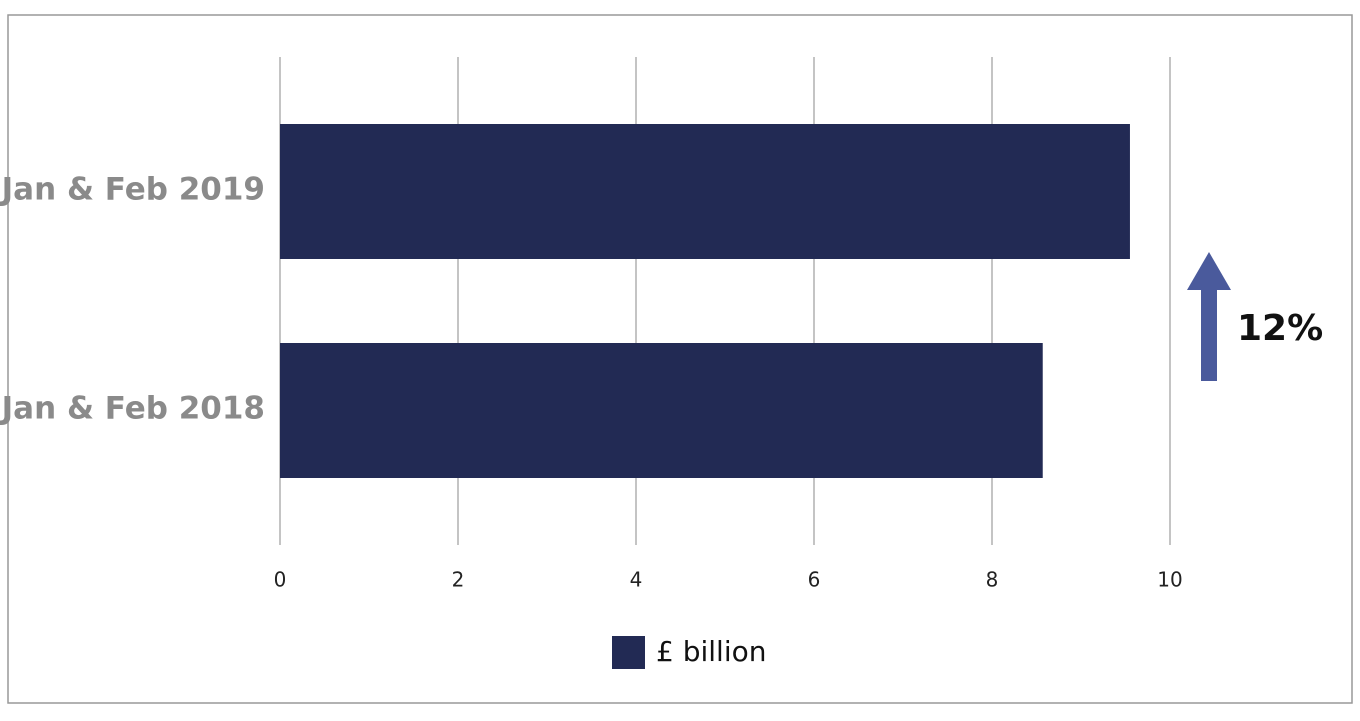  Describe the element at coordinates (1280, 328) in the screenshot. I see `annotation: 12%` at that location.